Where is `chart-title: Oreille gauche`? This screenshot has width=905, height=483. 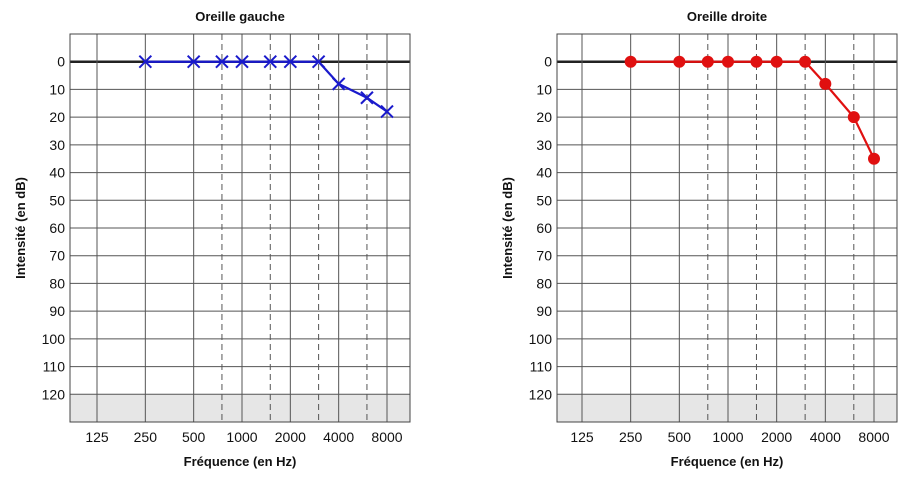
chart-title: Oreille gauche is located at coordinates (240, 16).